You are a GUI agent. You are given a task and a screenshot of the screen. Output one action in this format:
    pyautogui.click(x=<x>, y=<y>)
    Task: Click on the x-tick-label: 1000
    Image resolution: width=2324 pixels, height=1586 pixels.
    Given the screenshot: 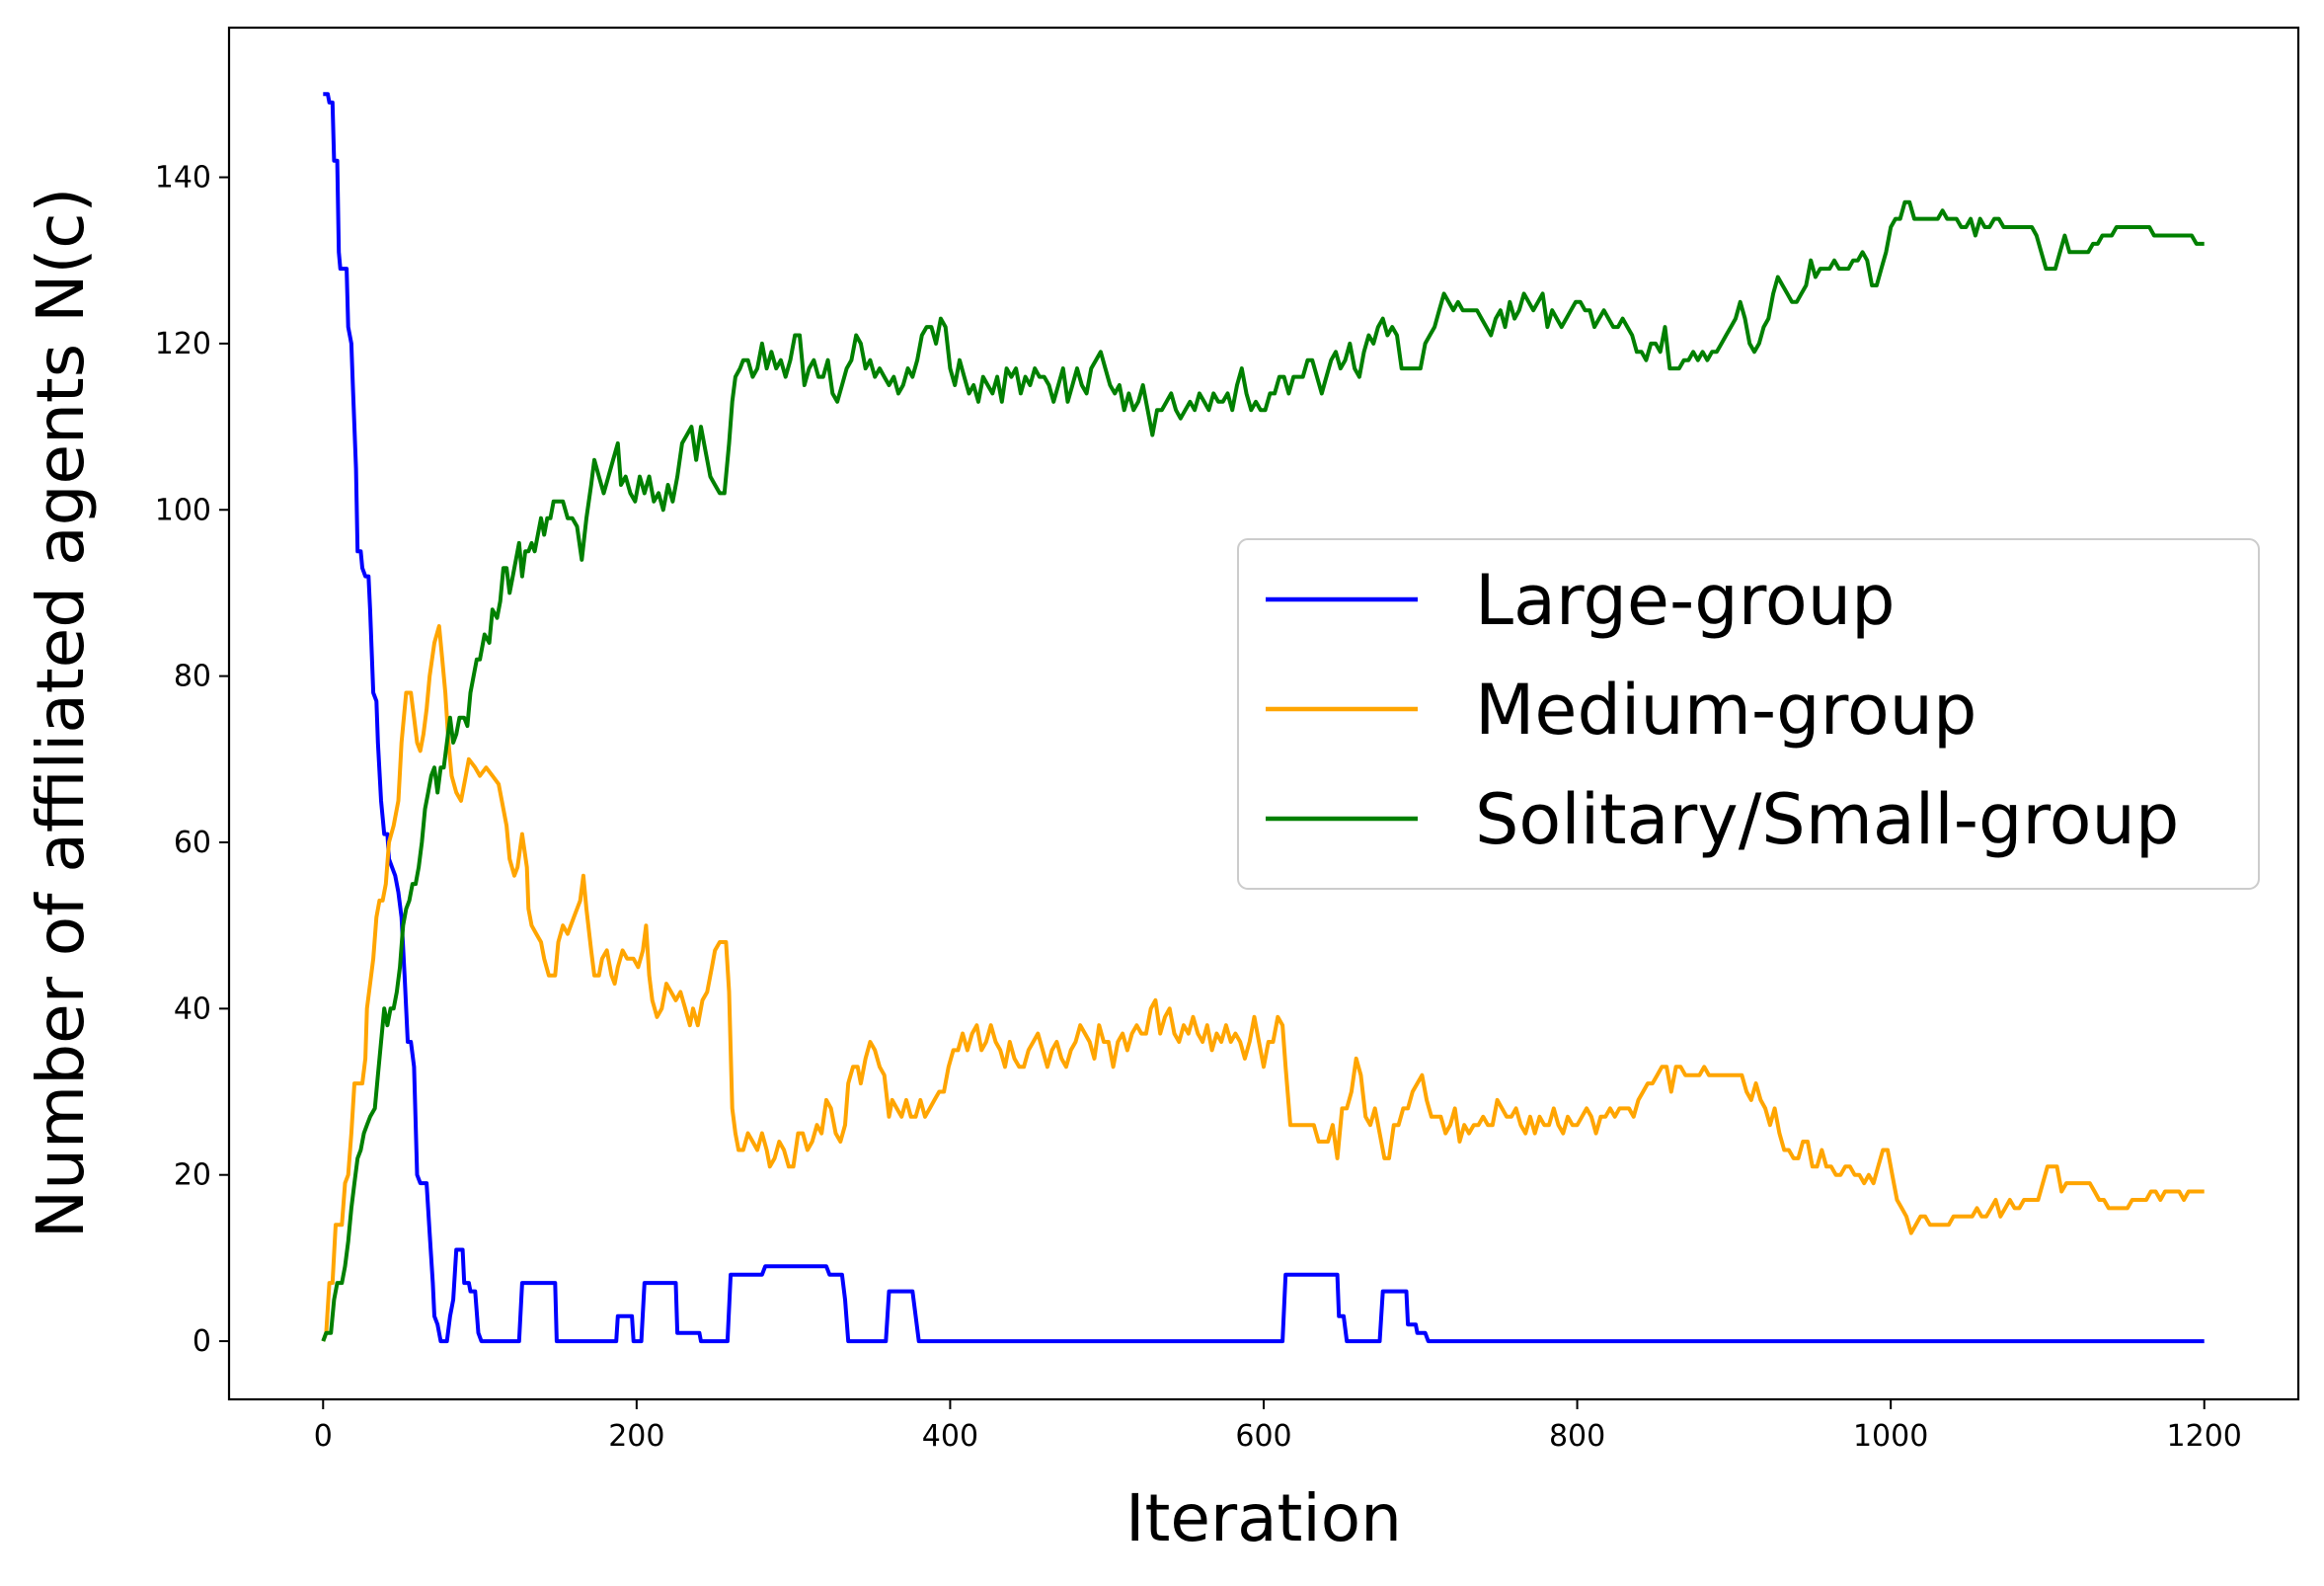 What is the action you would take?
    pyautogui.click(x=1890, y=1436)
    